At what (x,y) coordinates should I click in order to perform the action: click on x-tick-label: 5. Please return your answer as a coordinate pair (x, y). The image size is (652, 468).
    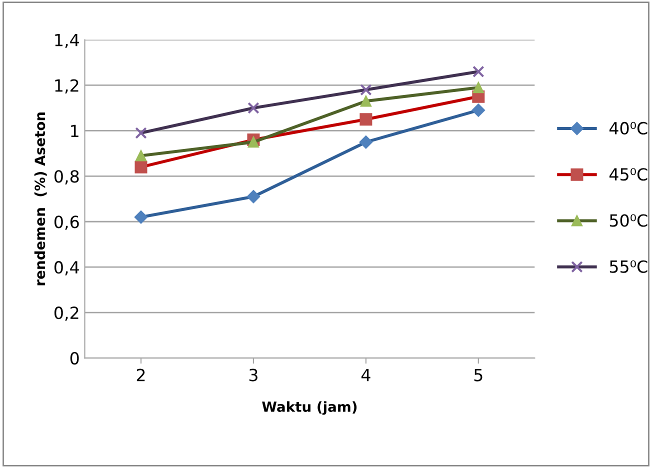
    Looking at the image, I should click on (478, 375).